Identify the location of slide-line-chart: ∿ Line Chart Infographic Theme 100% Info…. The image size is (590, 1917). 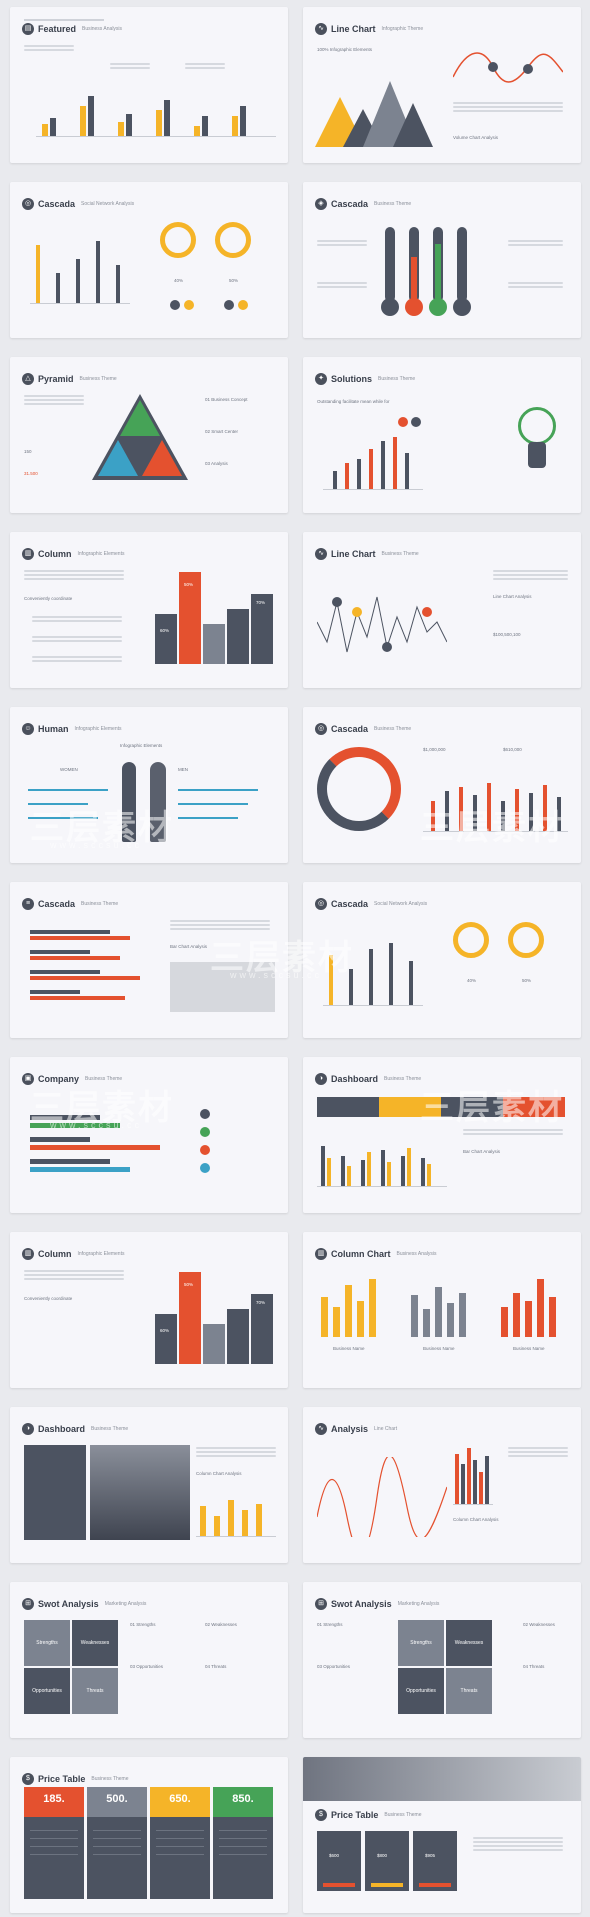
(442, 85).